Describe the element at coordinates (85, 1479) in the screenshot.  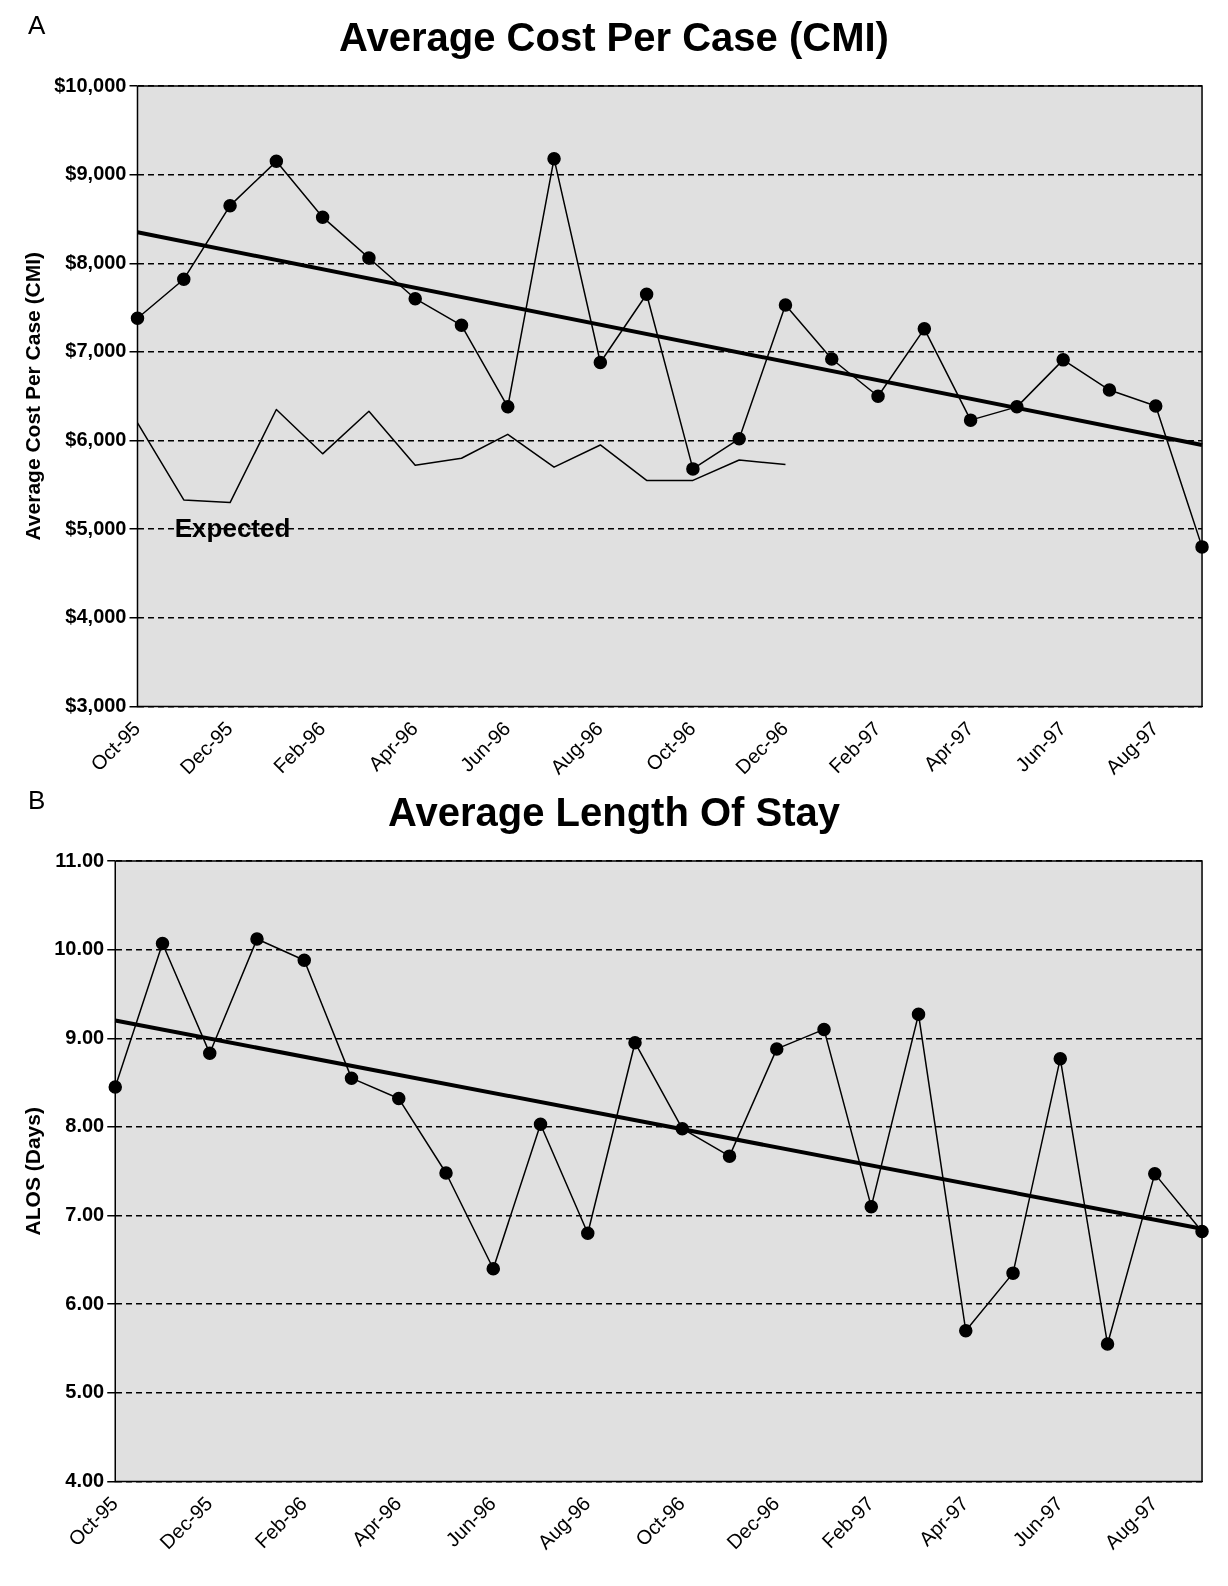
I see `y-tick-label: 4.00` at that location.